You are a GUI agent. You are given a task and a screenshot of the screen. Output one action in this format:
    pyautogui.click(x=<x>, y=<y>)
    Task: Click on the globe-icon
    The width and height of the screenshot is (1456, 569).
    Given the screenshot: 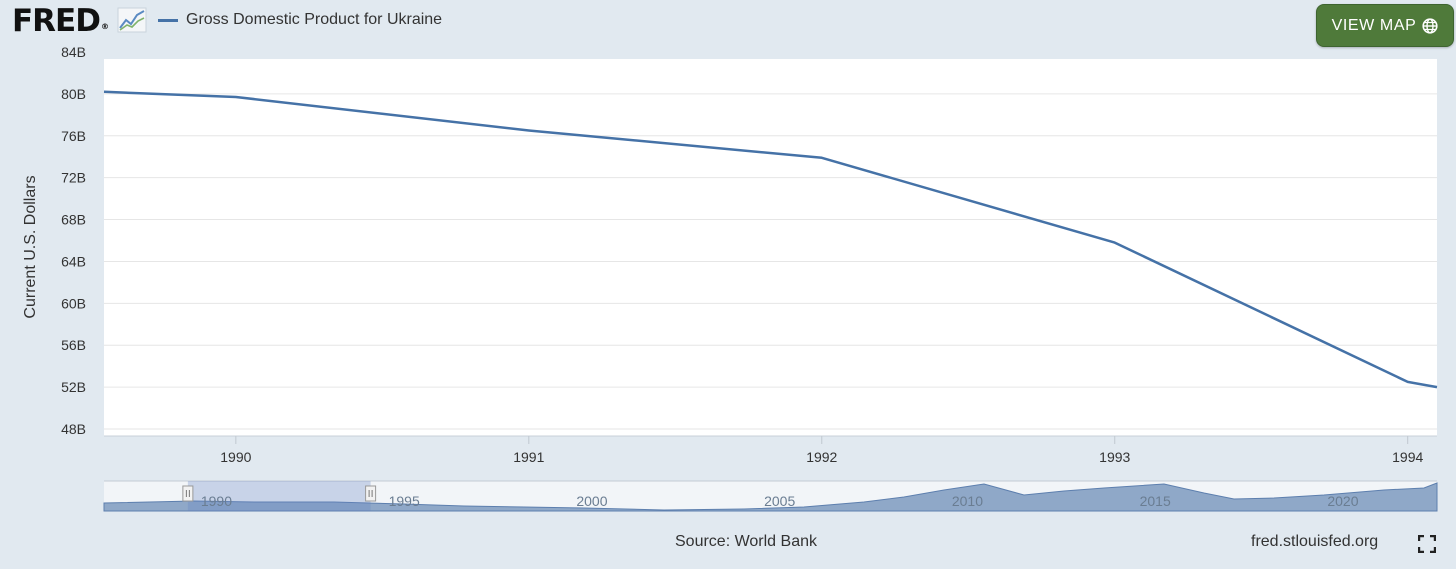 What is the action you would take?
    pyautogui.click(x=1430, y=25)
    